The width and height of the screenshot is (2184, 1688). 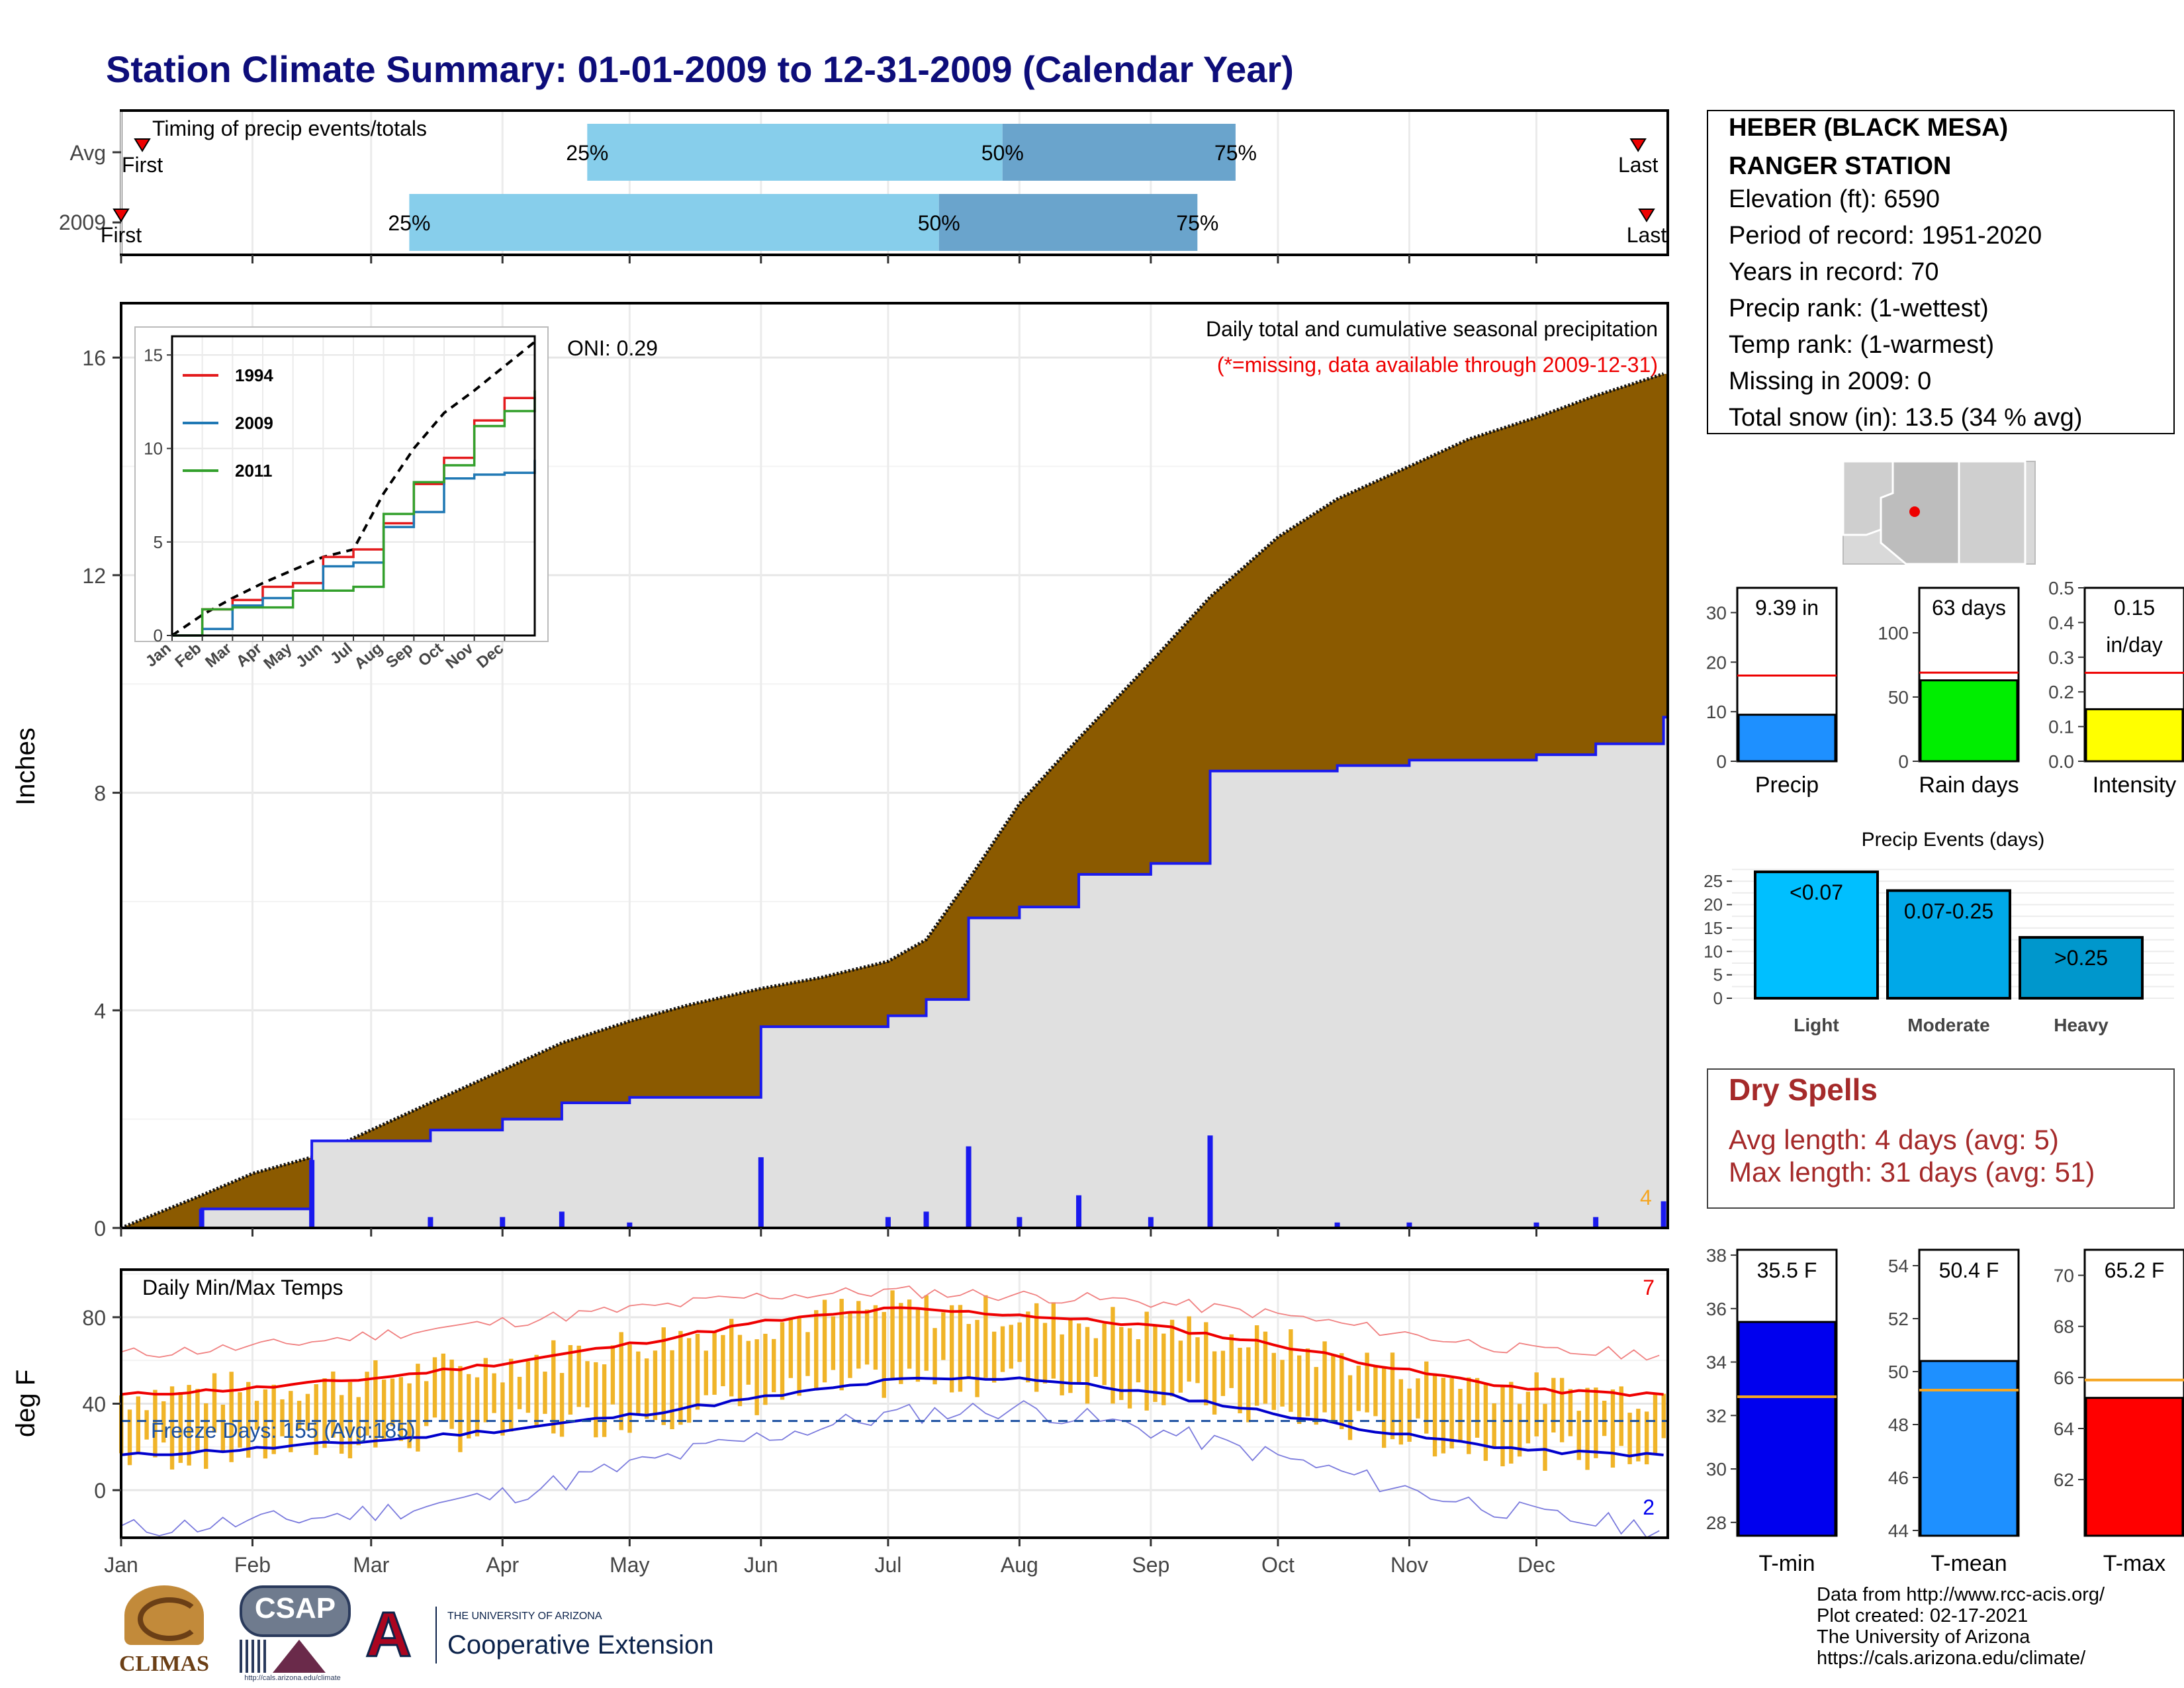 I want to click on station-elevation: Elevation (ft): 6590, so click(x=1834, y=199).